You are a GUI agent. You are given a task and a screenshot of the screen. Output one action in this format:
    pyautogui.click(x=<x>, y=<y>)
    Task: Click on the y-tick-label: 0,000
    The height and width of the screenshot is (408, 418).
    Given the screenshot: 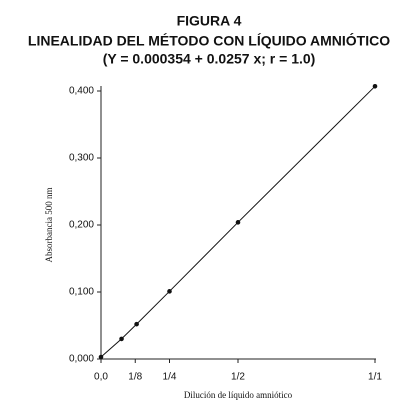 What is the action you would take?
    pyautogui.click(x=81, y=359)
    